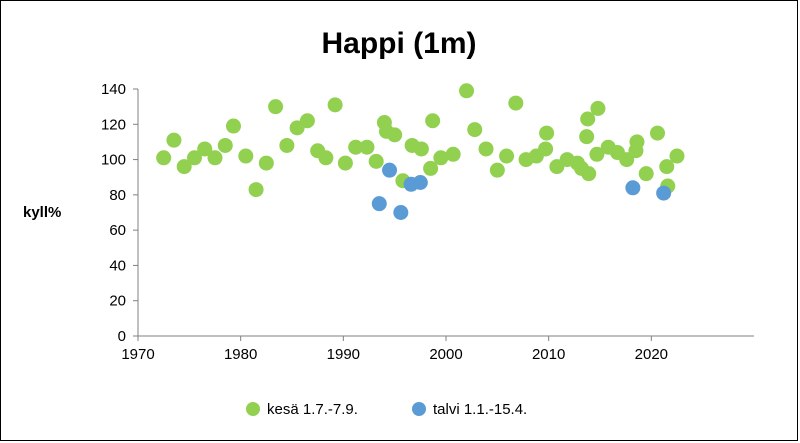 The image size is (800, 443). What do you see at coordinates (240, 354) in the screenshot?
I see `x-tick-label: 1980` at bounding box center [240, 354].